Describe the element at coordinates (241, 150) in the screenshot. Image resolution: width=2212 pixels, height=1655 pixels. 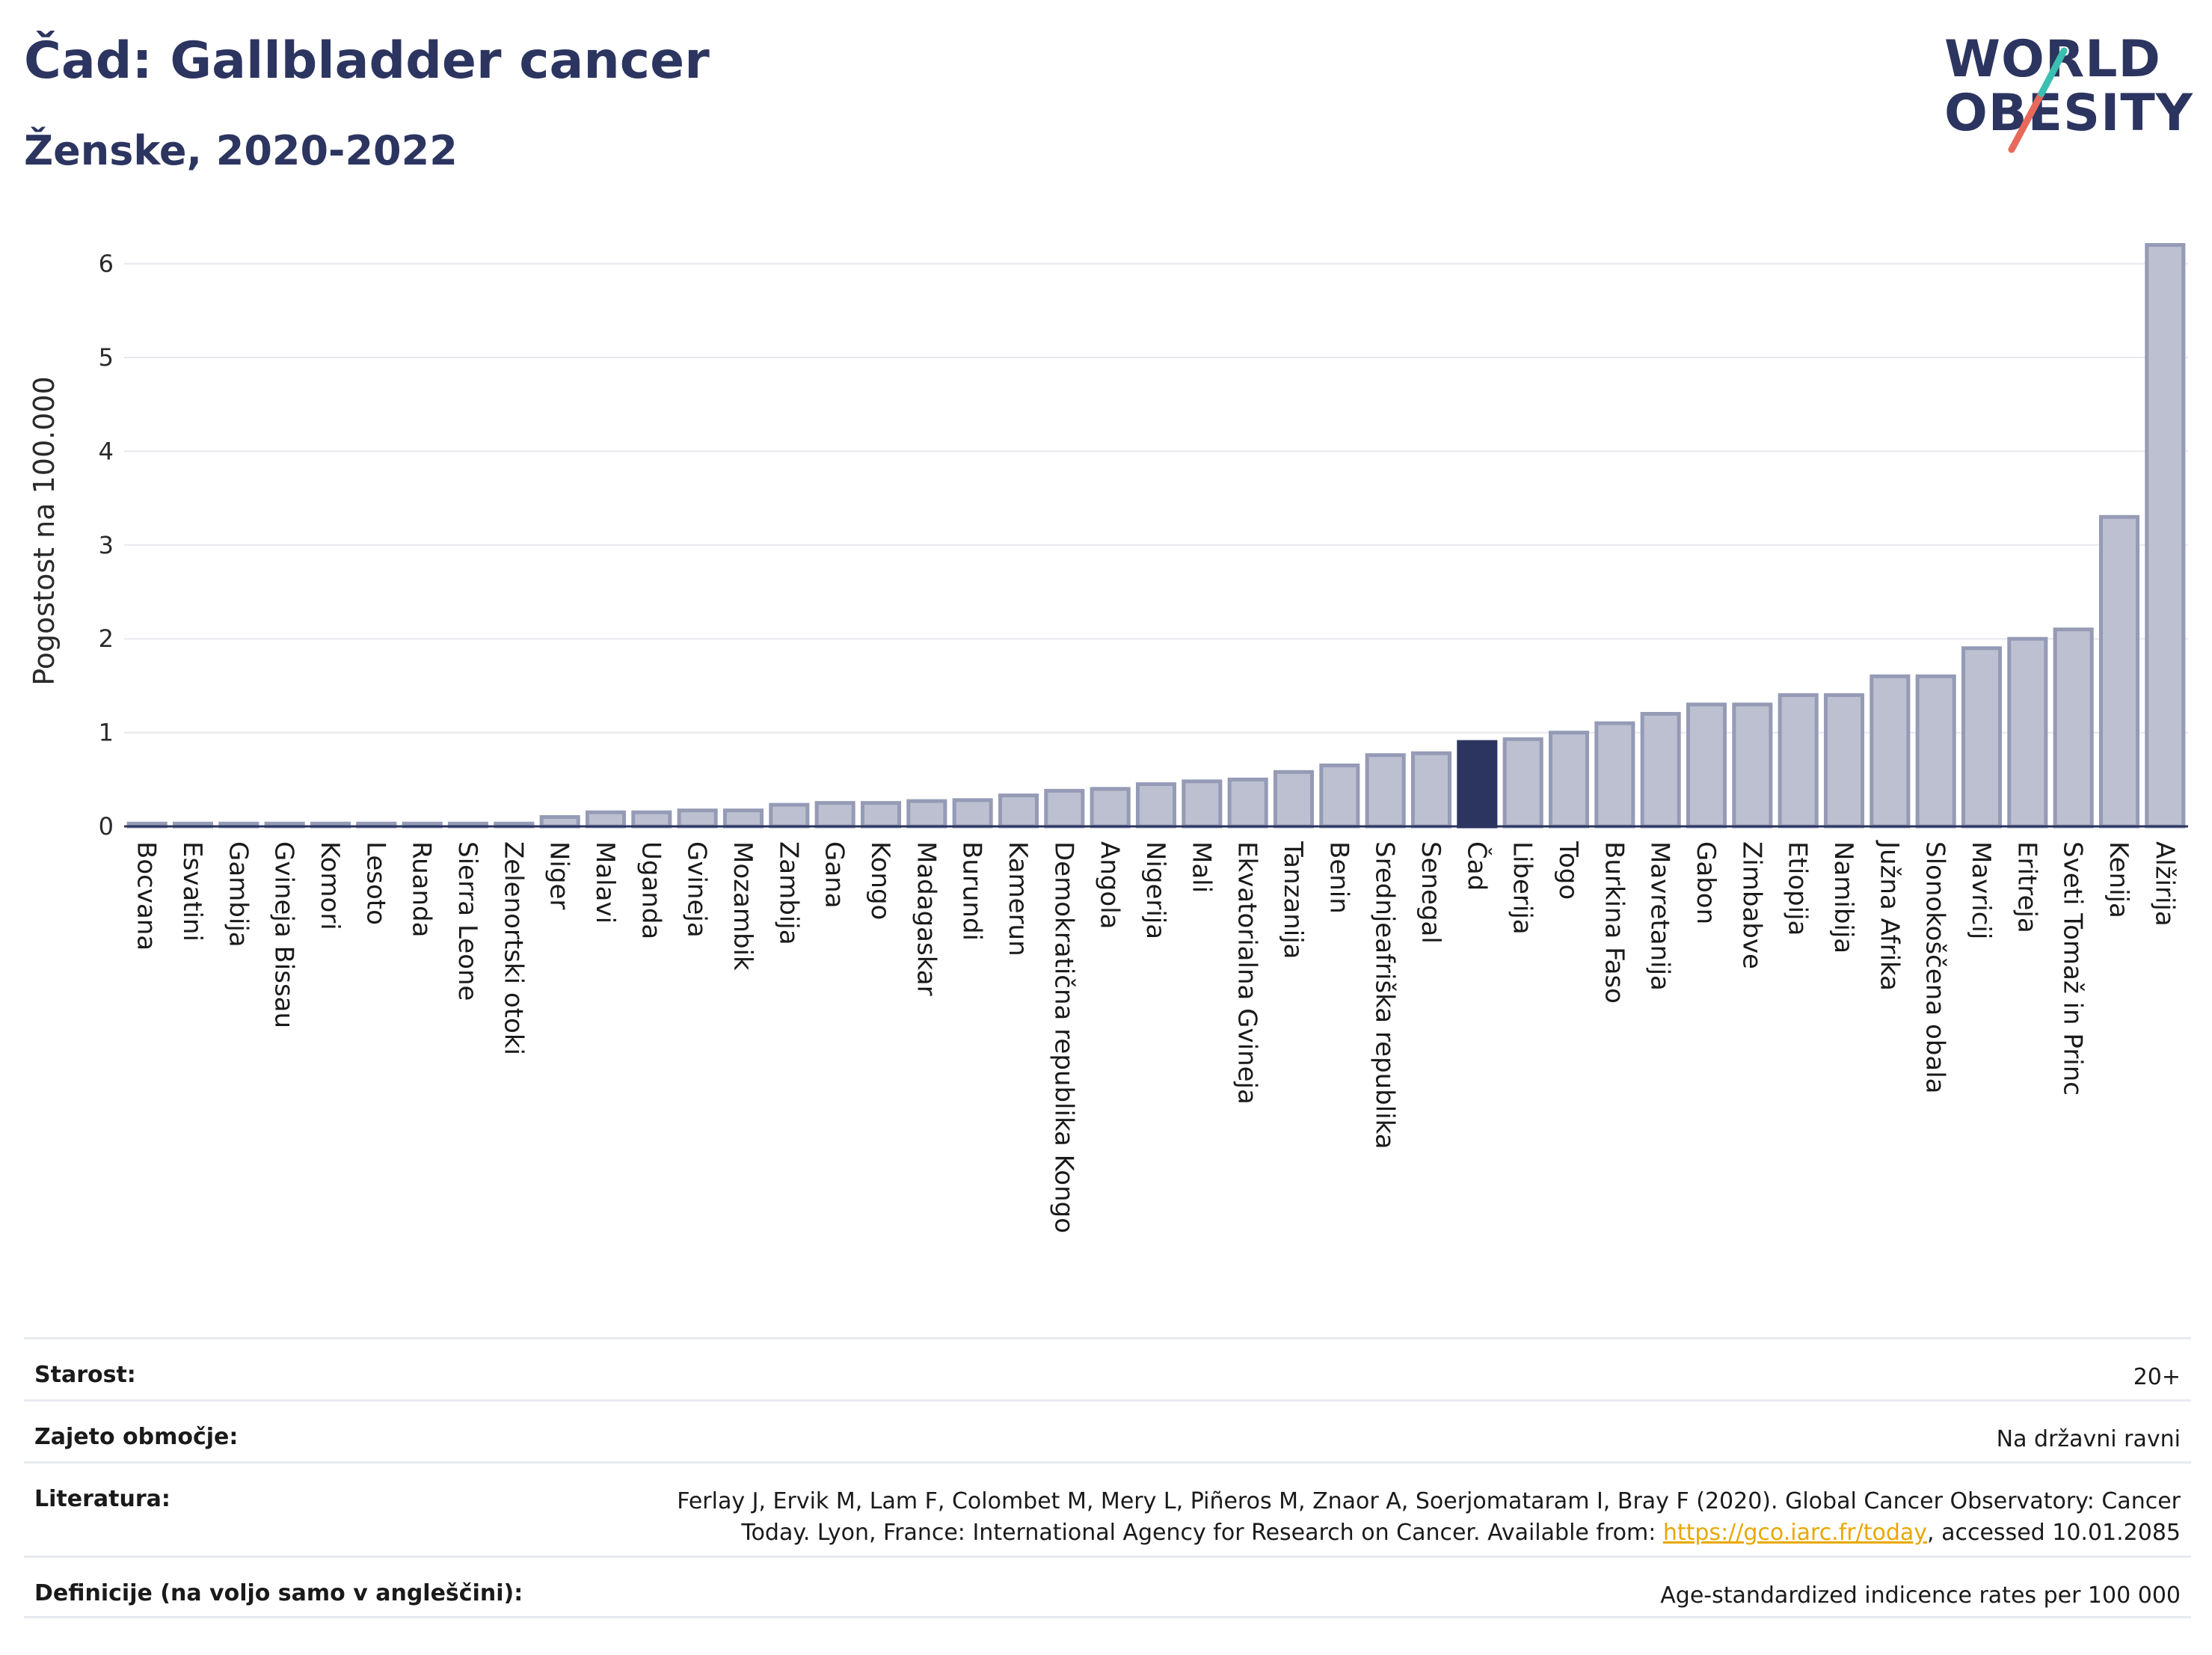
I see `chart-subtitle: Ženske, 2020-2022` at that location.